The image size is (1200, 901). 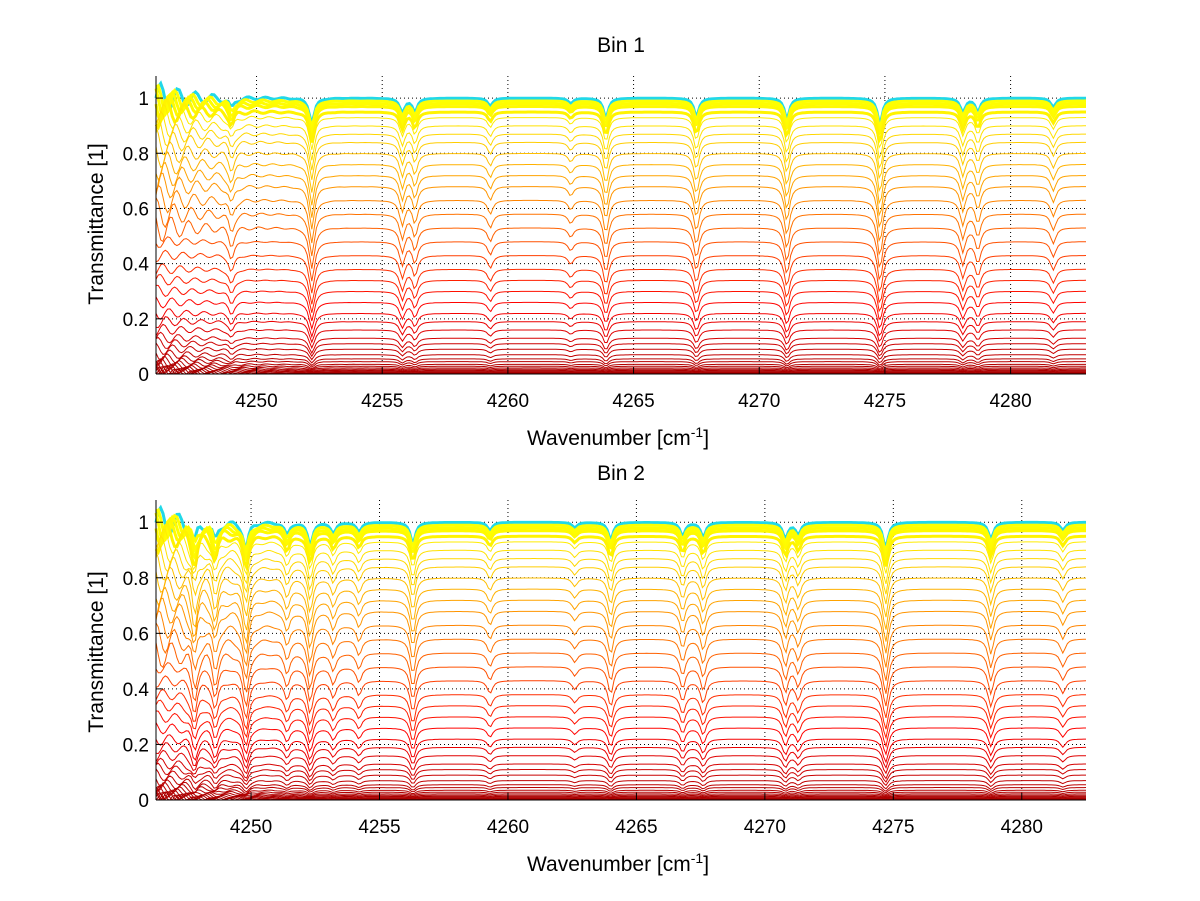 I want to click on y-tick-label: 0.2, so click(x=136, y=320).